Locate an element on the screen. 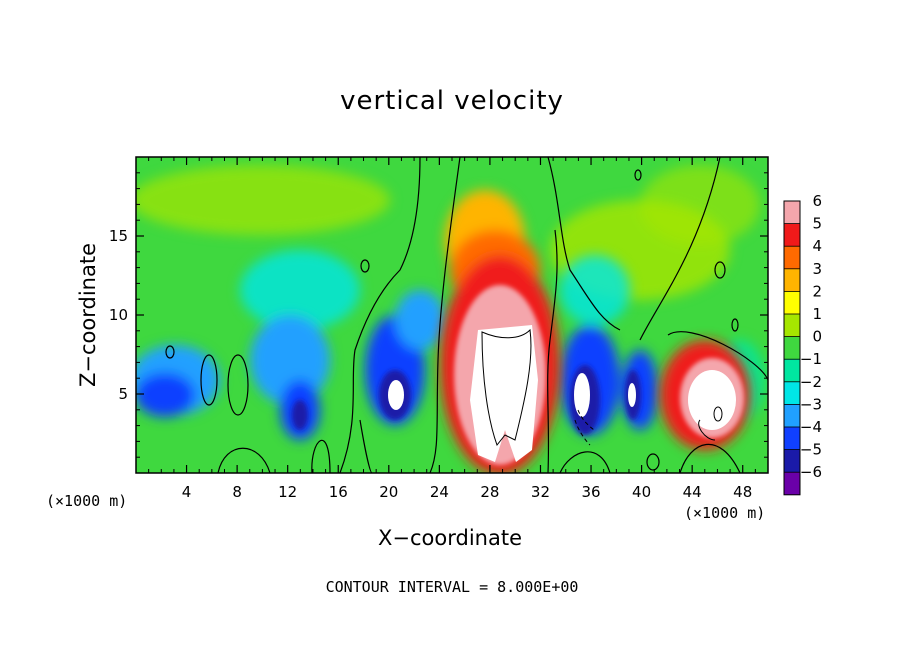 This screenshot has width=904, height=654. x-tick-label: 8 is located at coordinates (237, 492).